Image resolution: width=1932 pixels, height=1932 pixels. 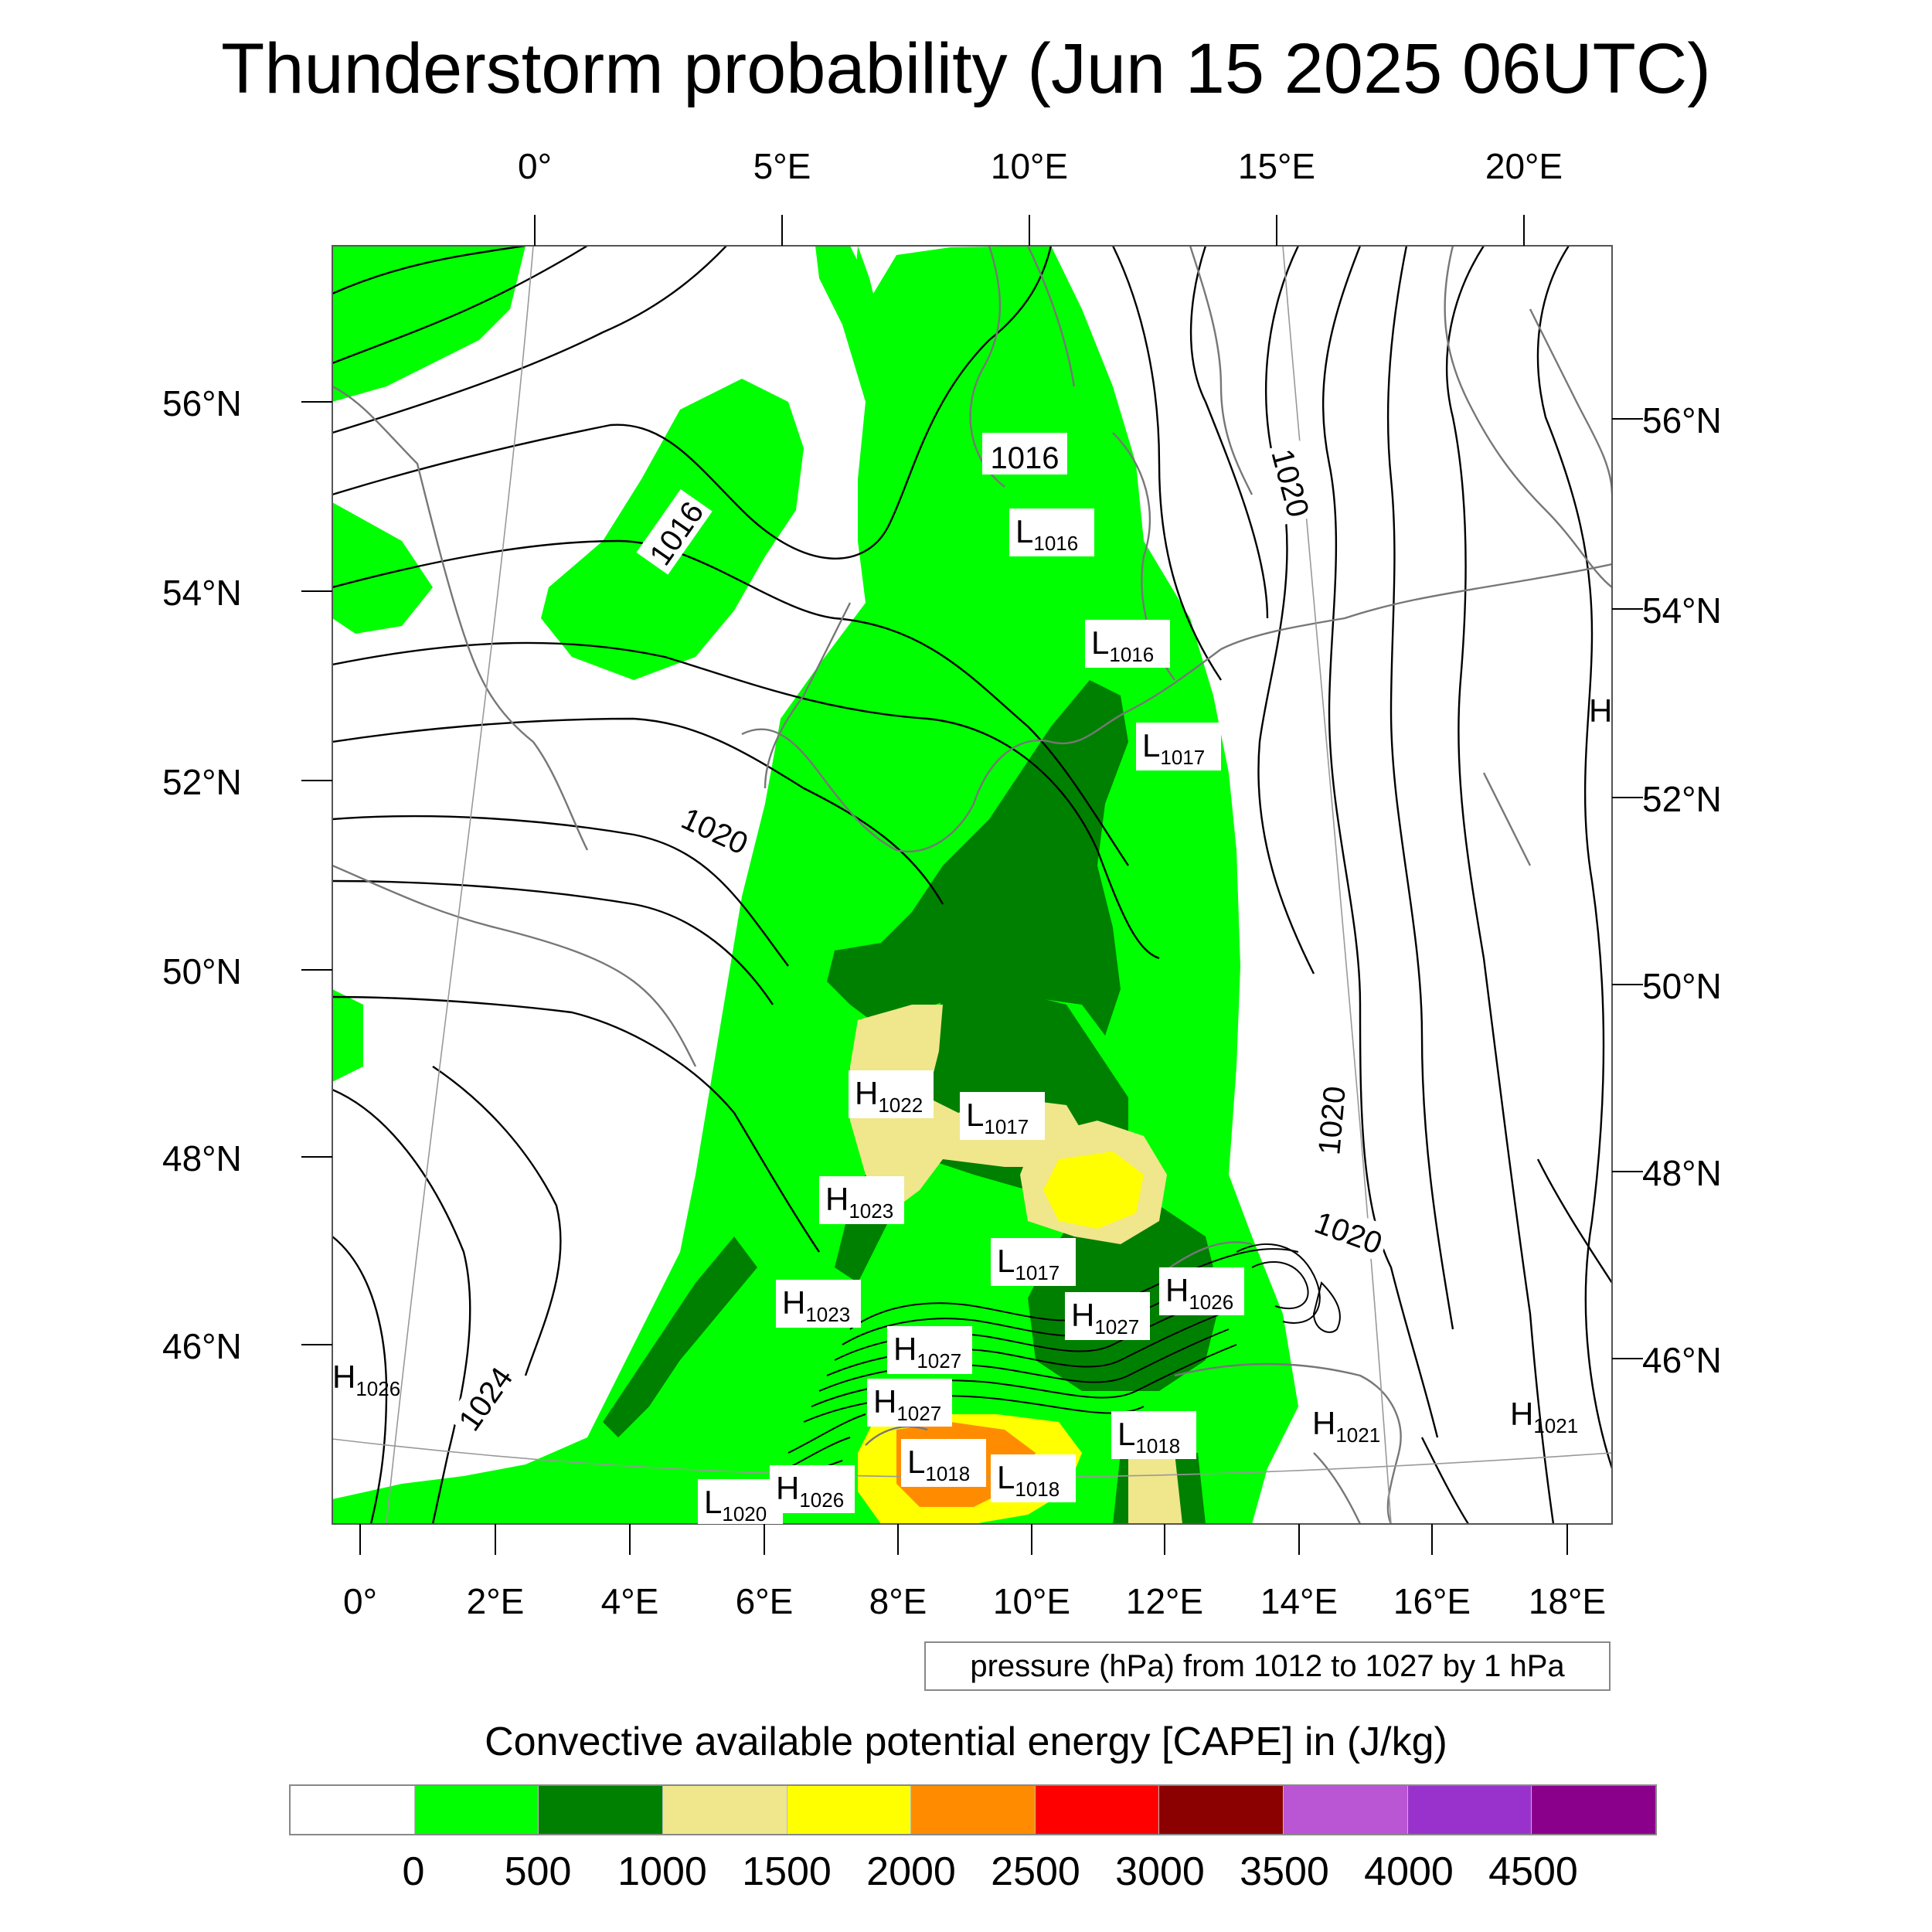 What do you see at coordinates (1026, 458) in the screenshot?
I see `svg-text: 1016` at bounding box center [1026, 458].